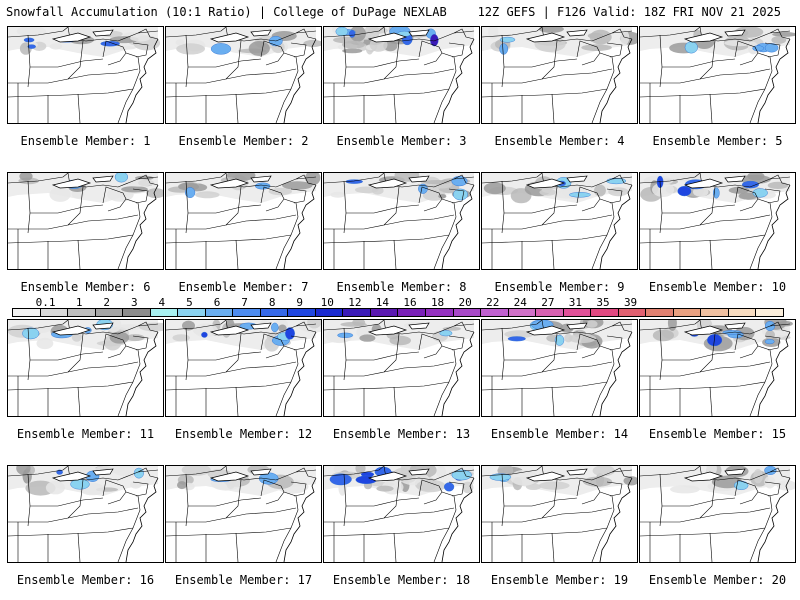 The height and width of the screenshot is (600, 800). Describe the element at coordinates (107, 302) in the screenshot. I see `colorbar-tick-label: 2` at that location.